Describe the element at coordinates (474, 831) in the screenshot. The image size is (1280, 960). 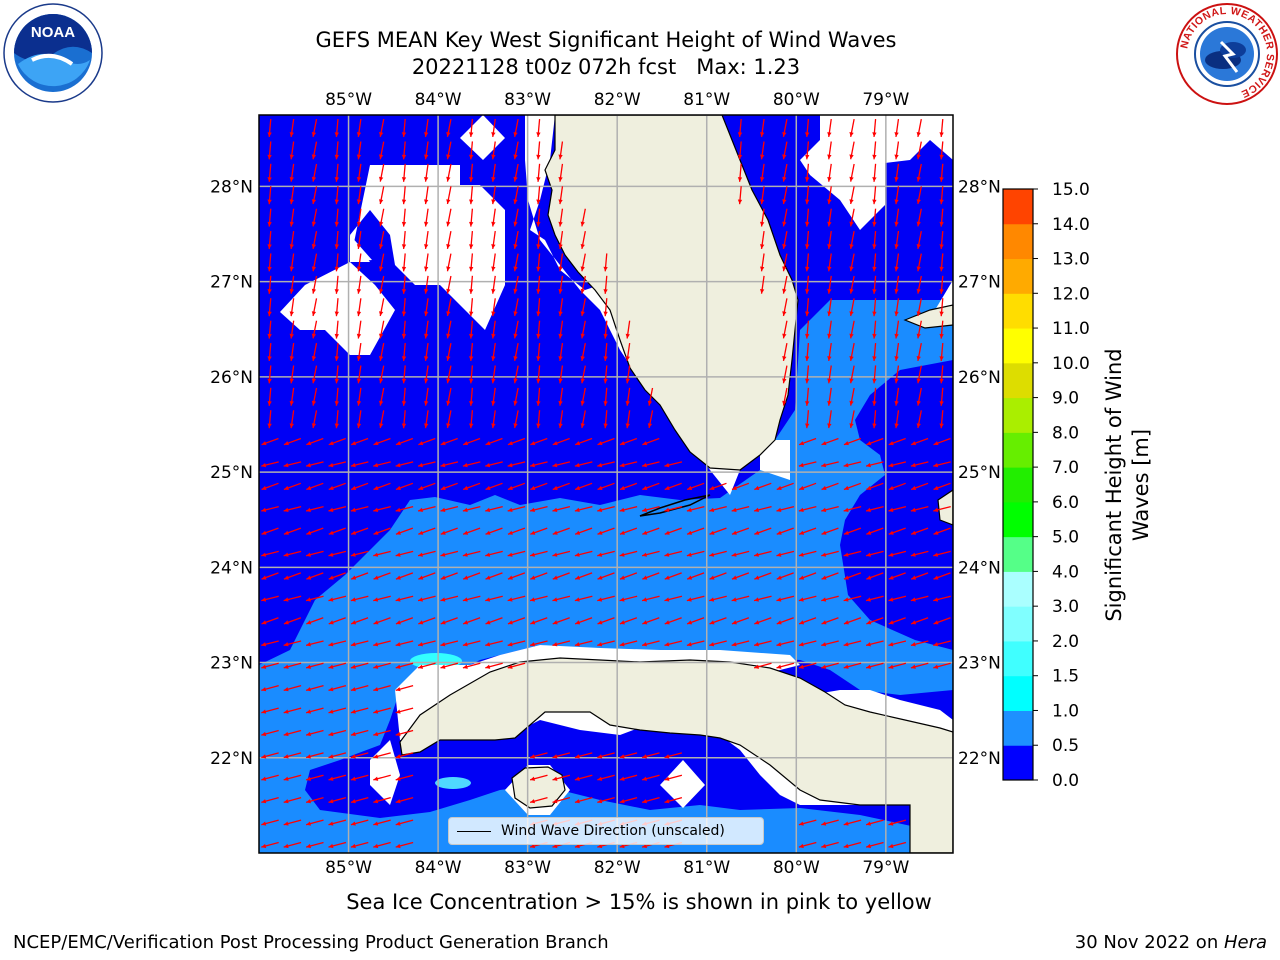
I see `legend-line-sample` at that location.